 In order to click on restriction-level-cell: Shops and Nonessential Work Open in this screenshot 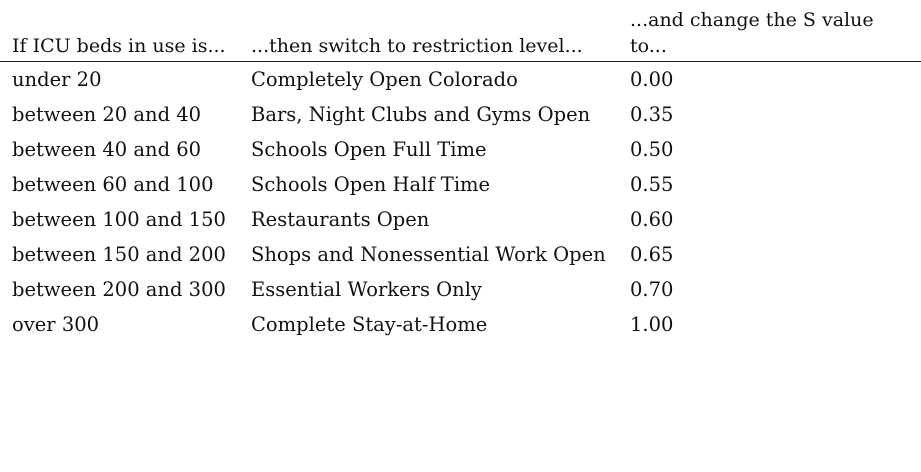, I will do `click(428, 254)`.